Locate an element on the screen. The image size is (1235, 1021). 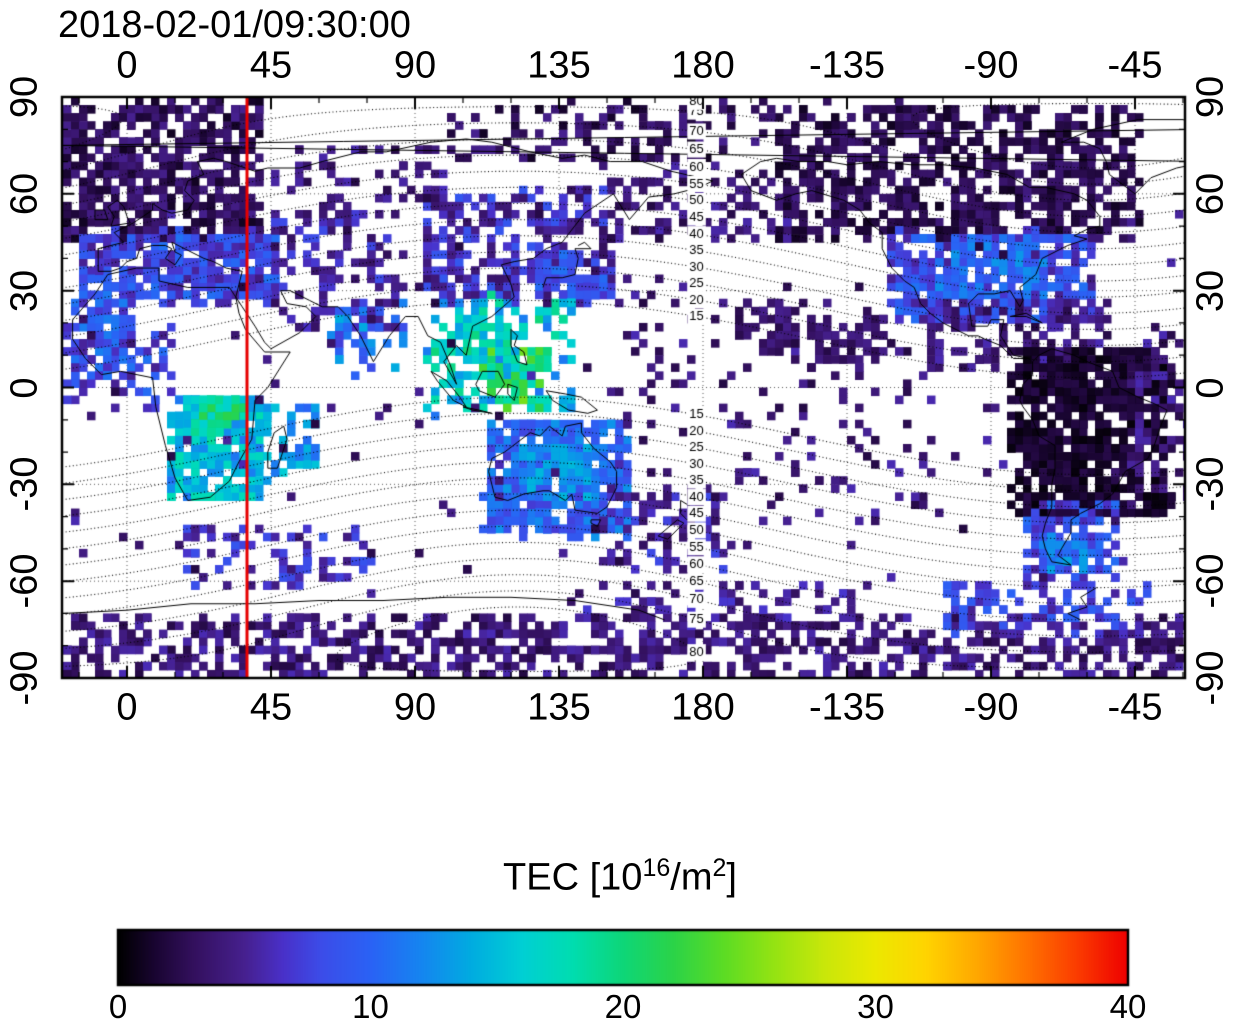
lat-tick-label-left: 0 is located at coordinates (24, 387).